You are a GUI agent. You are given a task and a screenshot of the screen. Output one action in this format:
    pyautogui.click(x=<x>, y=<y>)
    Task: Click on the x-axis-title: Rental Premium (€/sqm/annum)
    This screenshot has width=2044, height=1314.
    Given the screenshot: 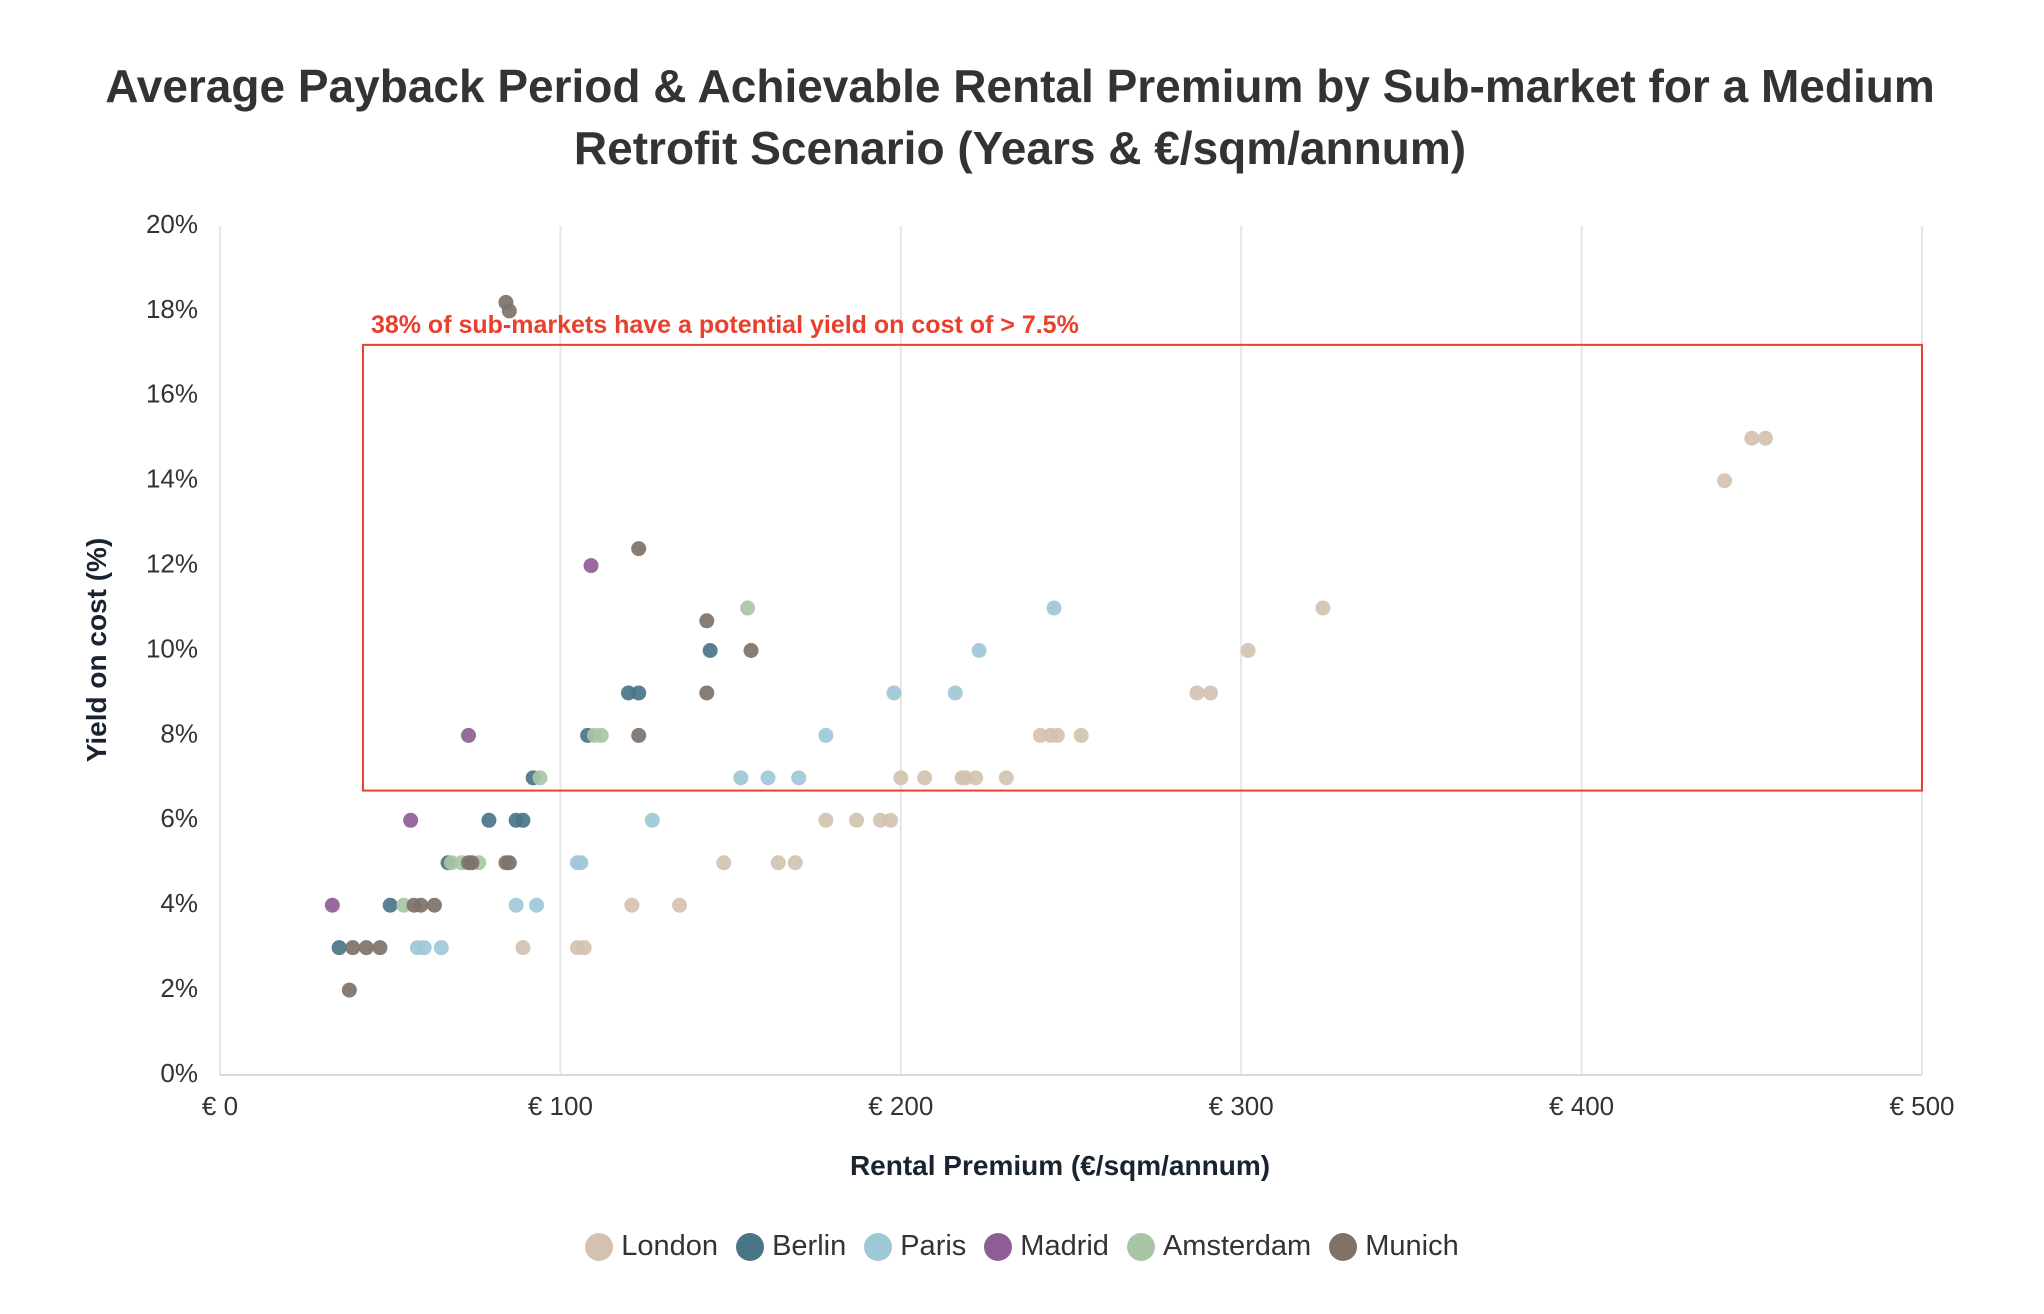 What is the action you would take?
    pyautogui.click(x=1060, y=1165)
    